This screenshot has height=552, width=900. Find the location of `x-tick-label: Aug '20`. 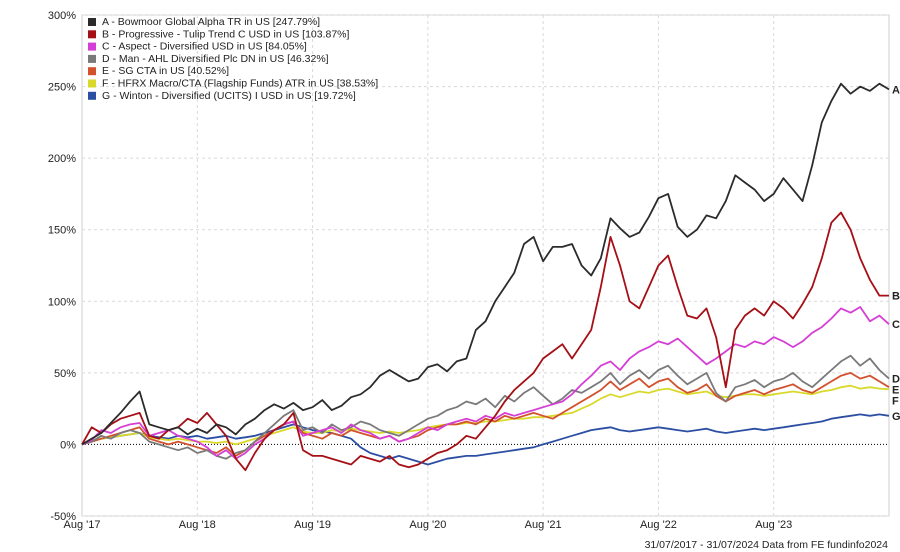

x-tick-label: Aug '20 is located at coordinates (427, 525).